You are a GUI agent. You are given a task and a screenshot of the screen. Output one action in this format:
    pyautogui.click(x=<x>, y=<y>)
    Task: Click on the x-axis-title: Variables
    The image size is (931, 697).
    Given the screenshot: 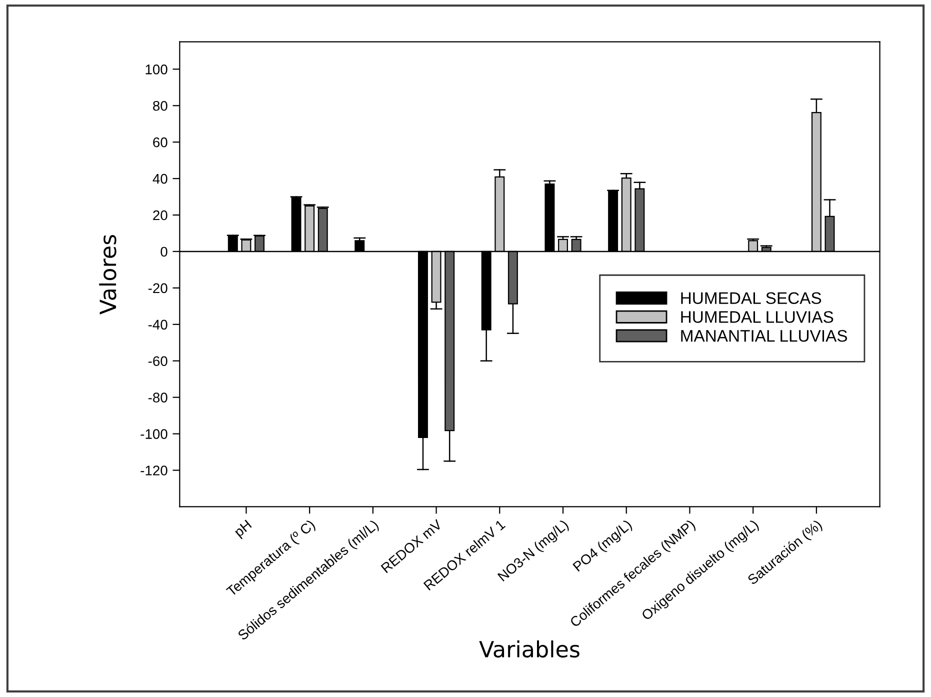 What is the action you would take?
    pyautogui.click(x=529, y=649)
    